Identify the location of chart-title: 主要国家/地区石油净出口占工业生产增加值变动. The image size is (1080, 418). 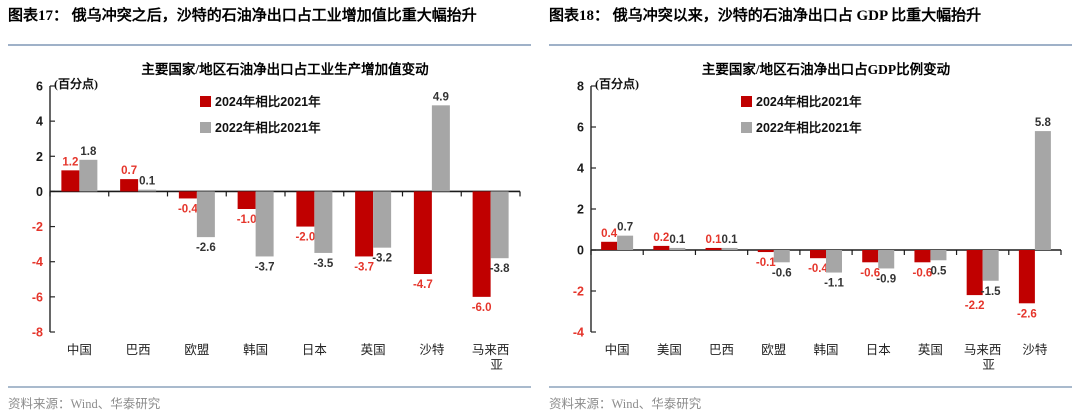
(285, 69).